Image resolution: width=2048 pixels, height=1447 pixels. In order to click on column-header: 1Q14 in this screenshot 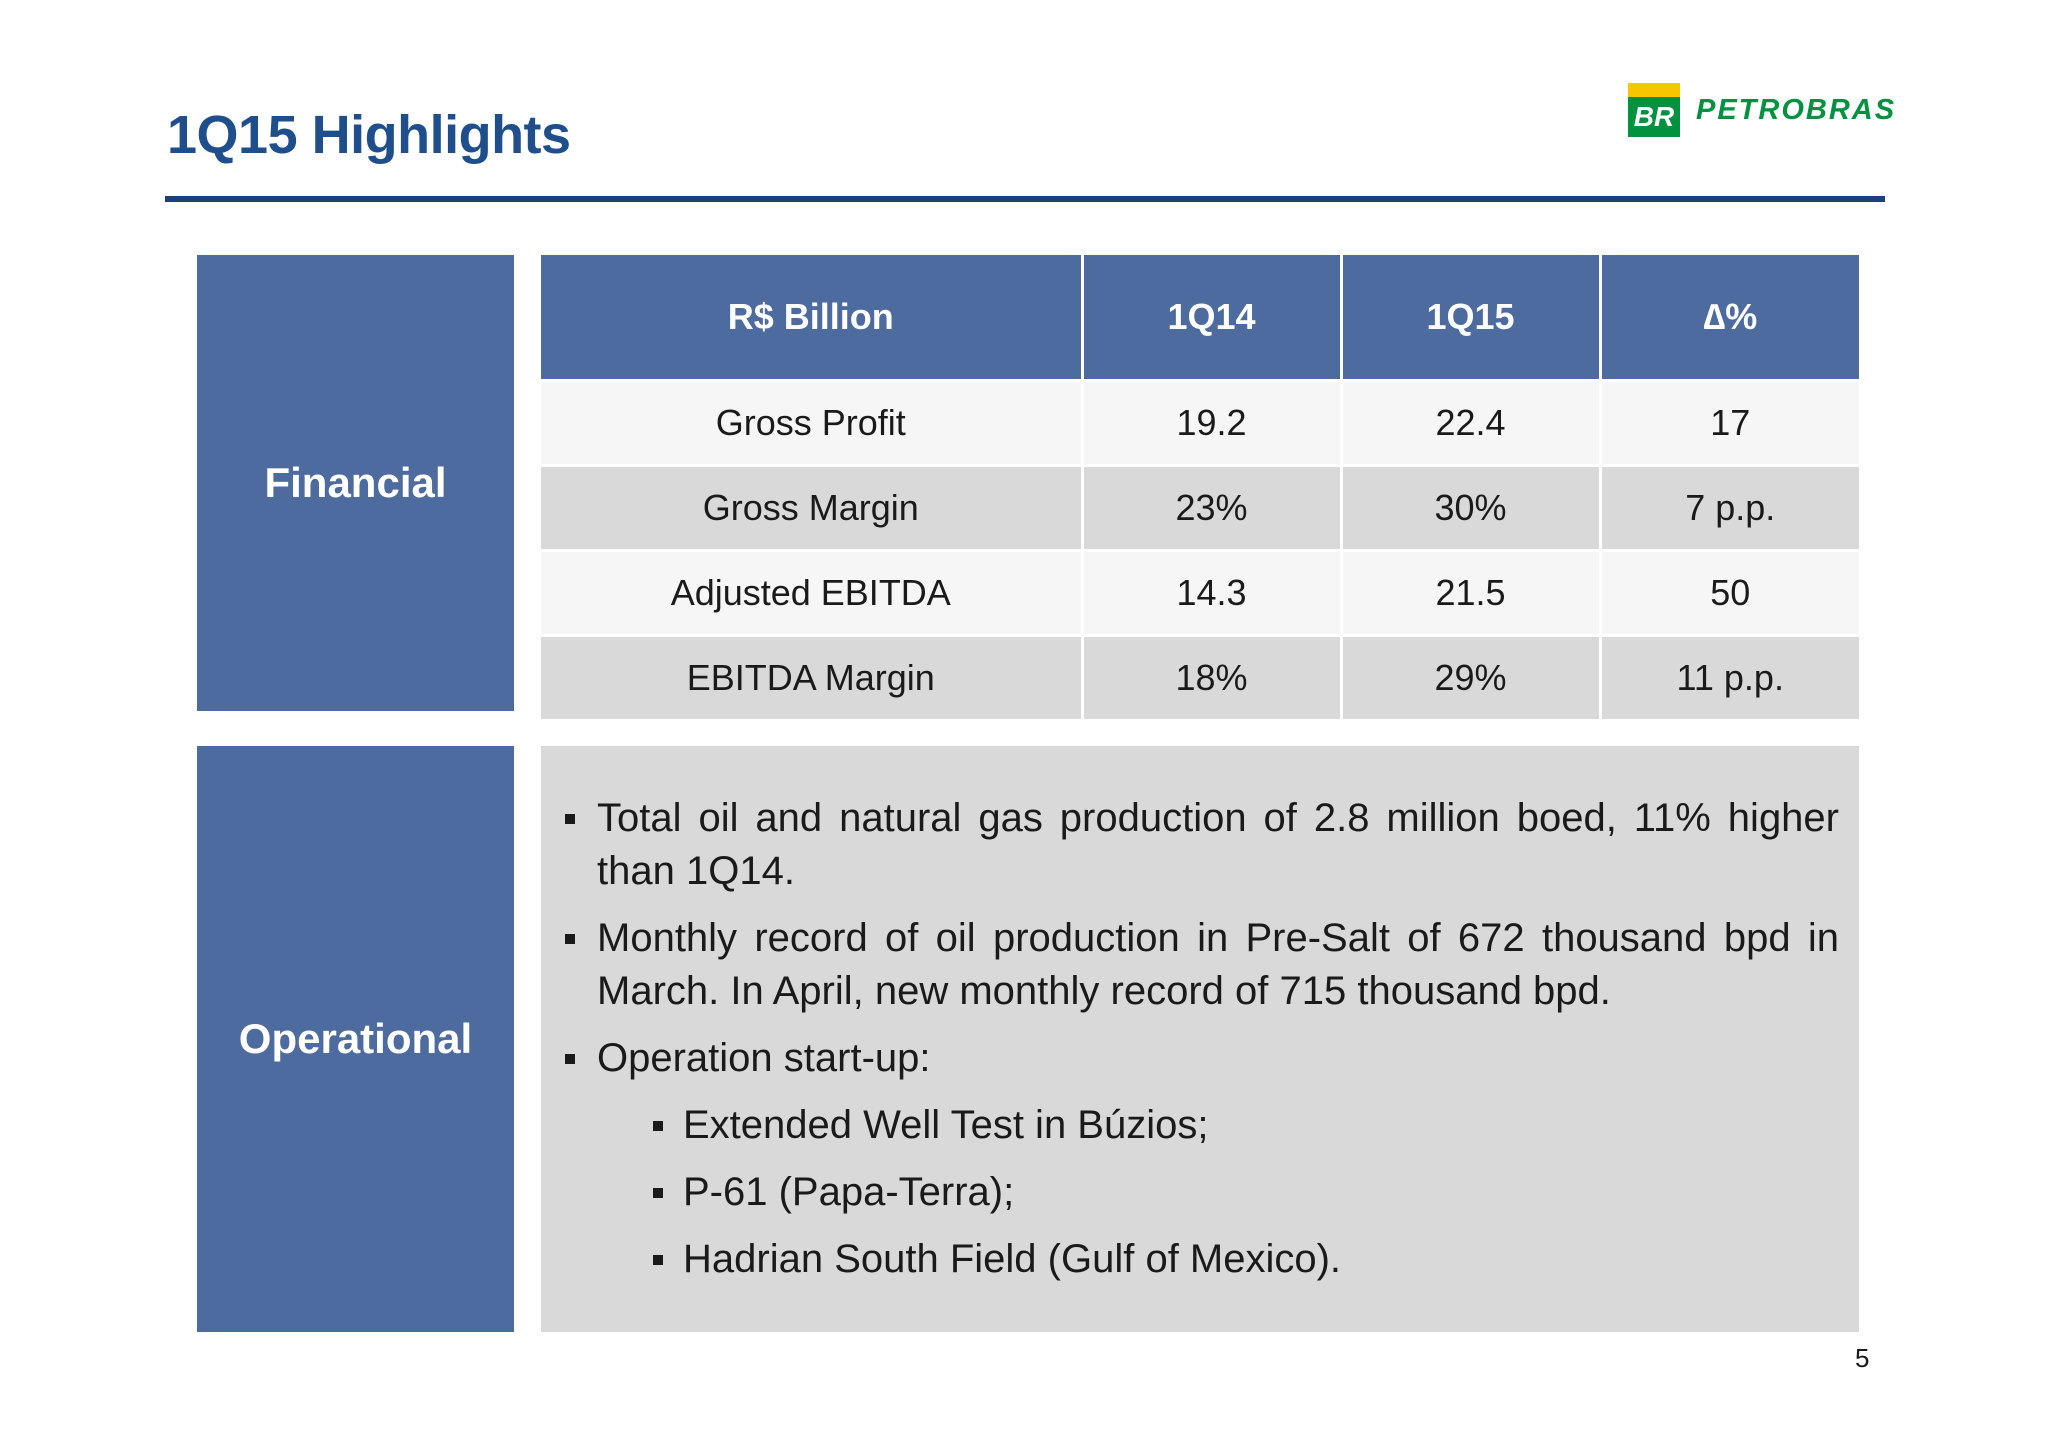, I will do `click(1210, 318)`.